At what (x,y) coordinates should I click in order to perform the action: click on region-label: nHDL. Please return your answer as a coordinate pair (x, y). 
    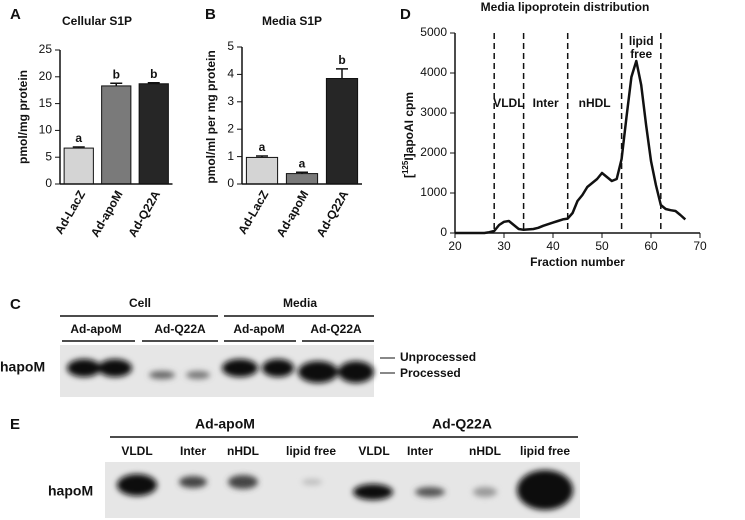
    Looking at the image, I should click on (595, 103).